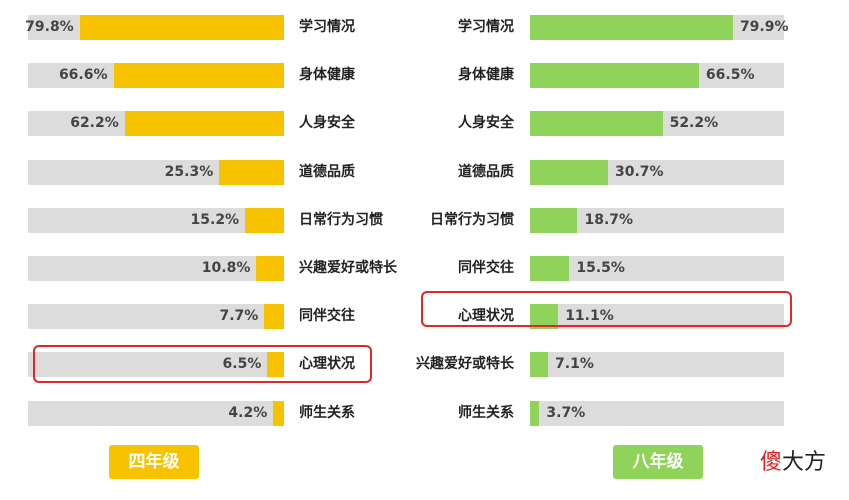 This screenshot has height=500, width=849. What do you see at coordinates (94, 123) in the screenshot?
I see `grade-4-value-label: 62.2%` at bounding box center [94, 123].